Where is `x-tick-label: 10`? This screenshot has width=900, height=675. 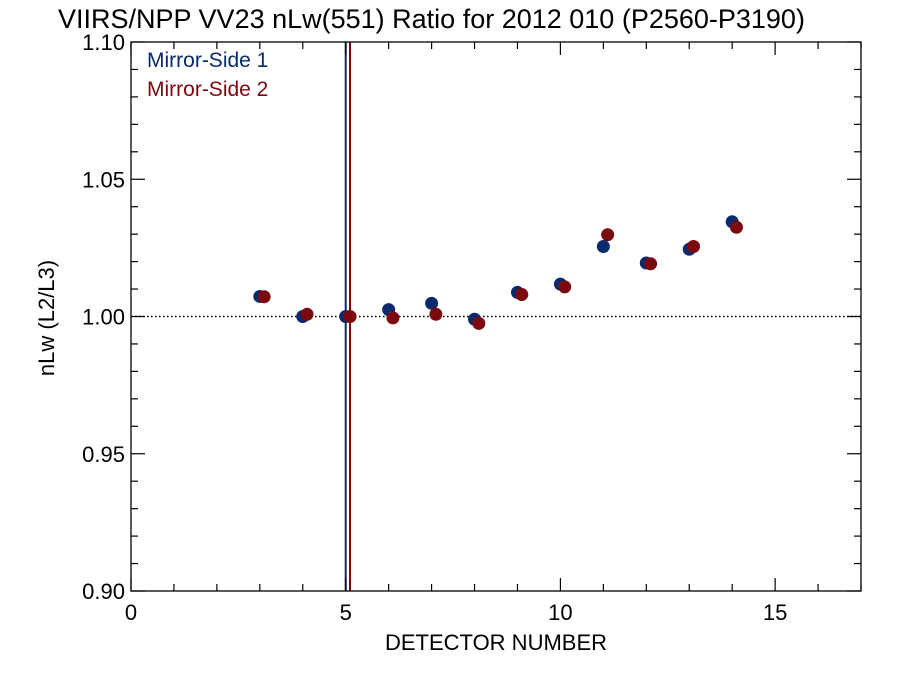 x-tick-label: 10 is located at coordinates (560, 612).